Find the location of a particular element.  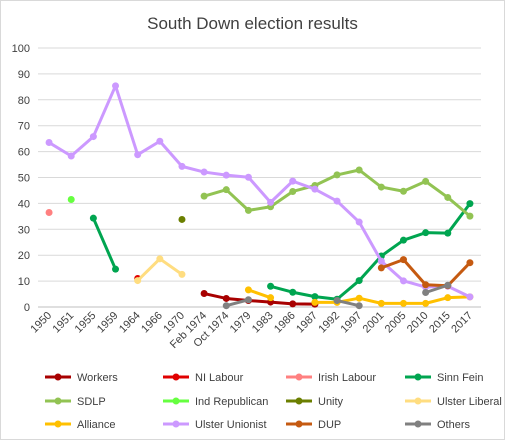

x-tick-label: 2017 is located at coordinates (462, 323).